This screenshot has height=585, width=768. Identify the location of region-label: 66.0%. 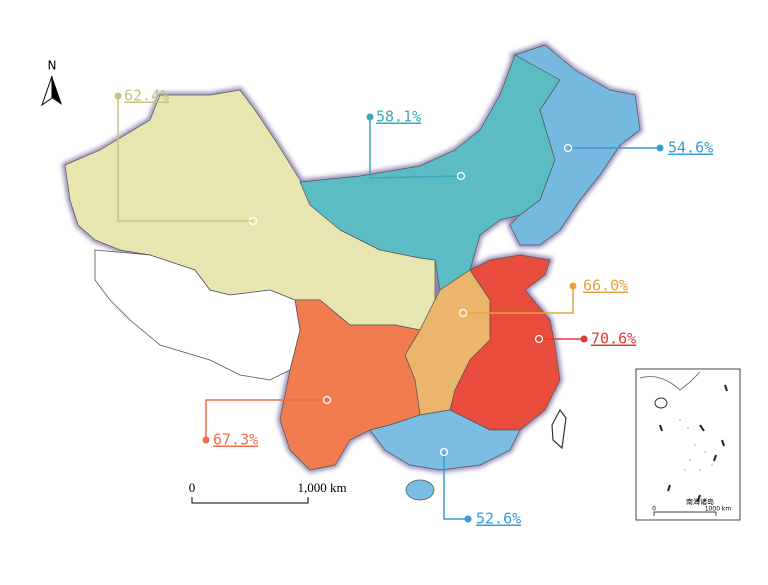
(605, 286).